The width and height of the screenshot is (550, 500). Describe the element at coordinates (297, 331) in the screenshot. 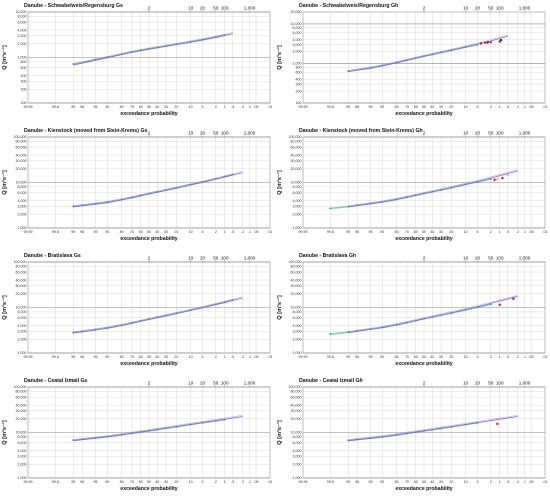

I see `y-tick-label: 3,000` at that location.